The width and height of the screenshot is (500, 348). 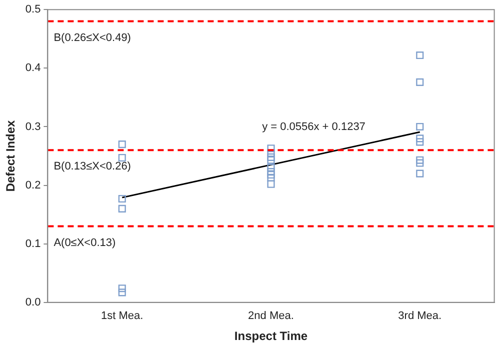 What do you see at coordinates (33, 126) in the screenshot?
I see `y-tick-label: 0.3` at bounding box center [33, 126].